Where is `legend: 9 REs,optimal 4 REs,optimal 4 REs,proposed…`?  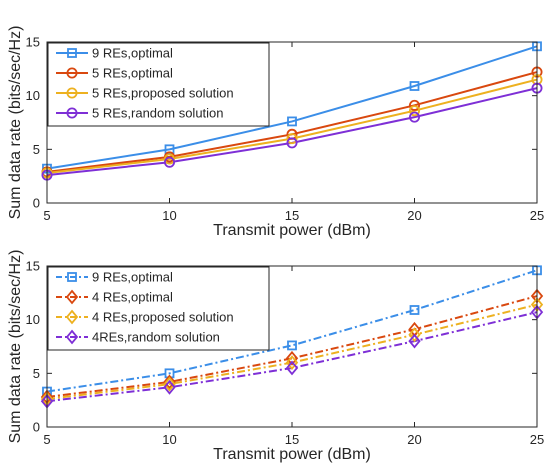
legend: 9 REs,optimal 4 REs,optimal 4 REs,proposed… is located at coordinates (158, 308).